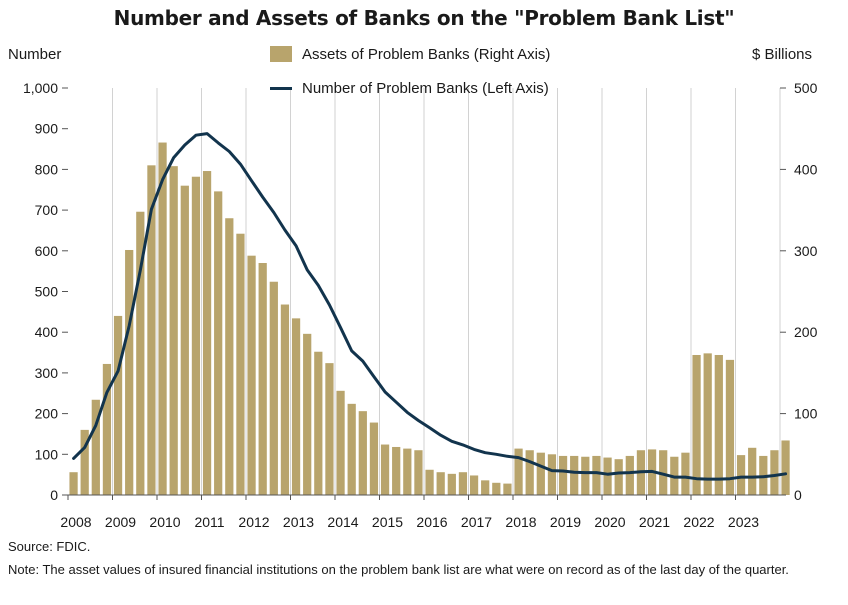 This screenshot has width=848, height=605. Describe the element at coordinates (47, 332) in the screenshot. I see `left-tick-label: 400` at that location.